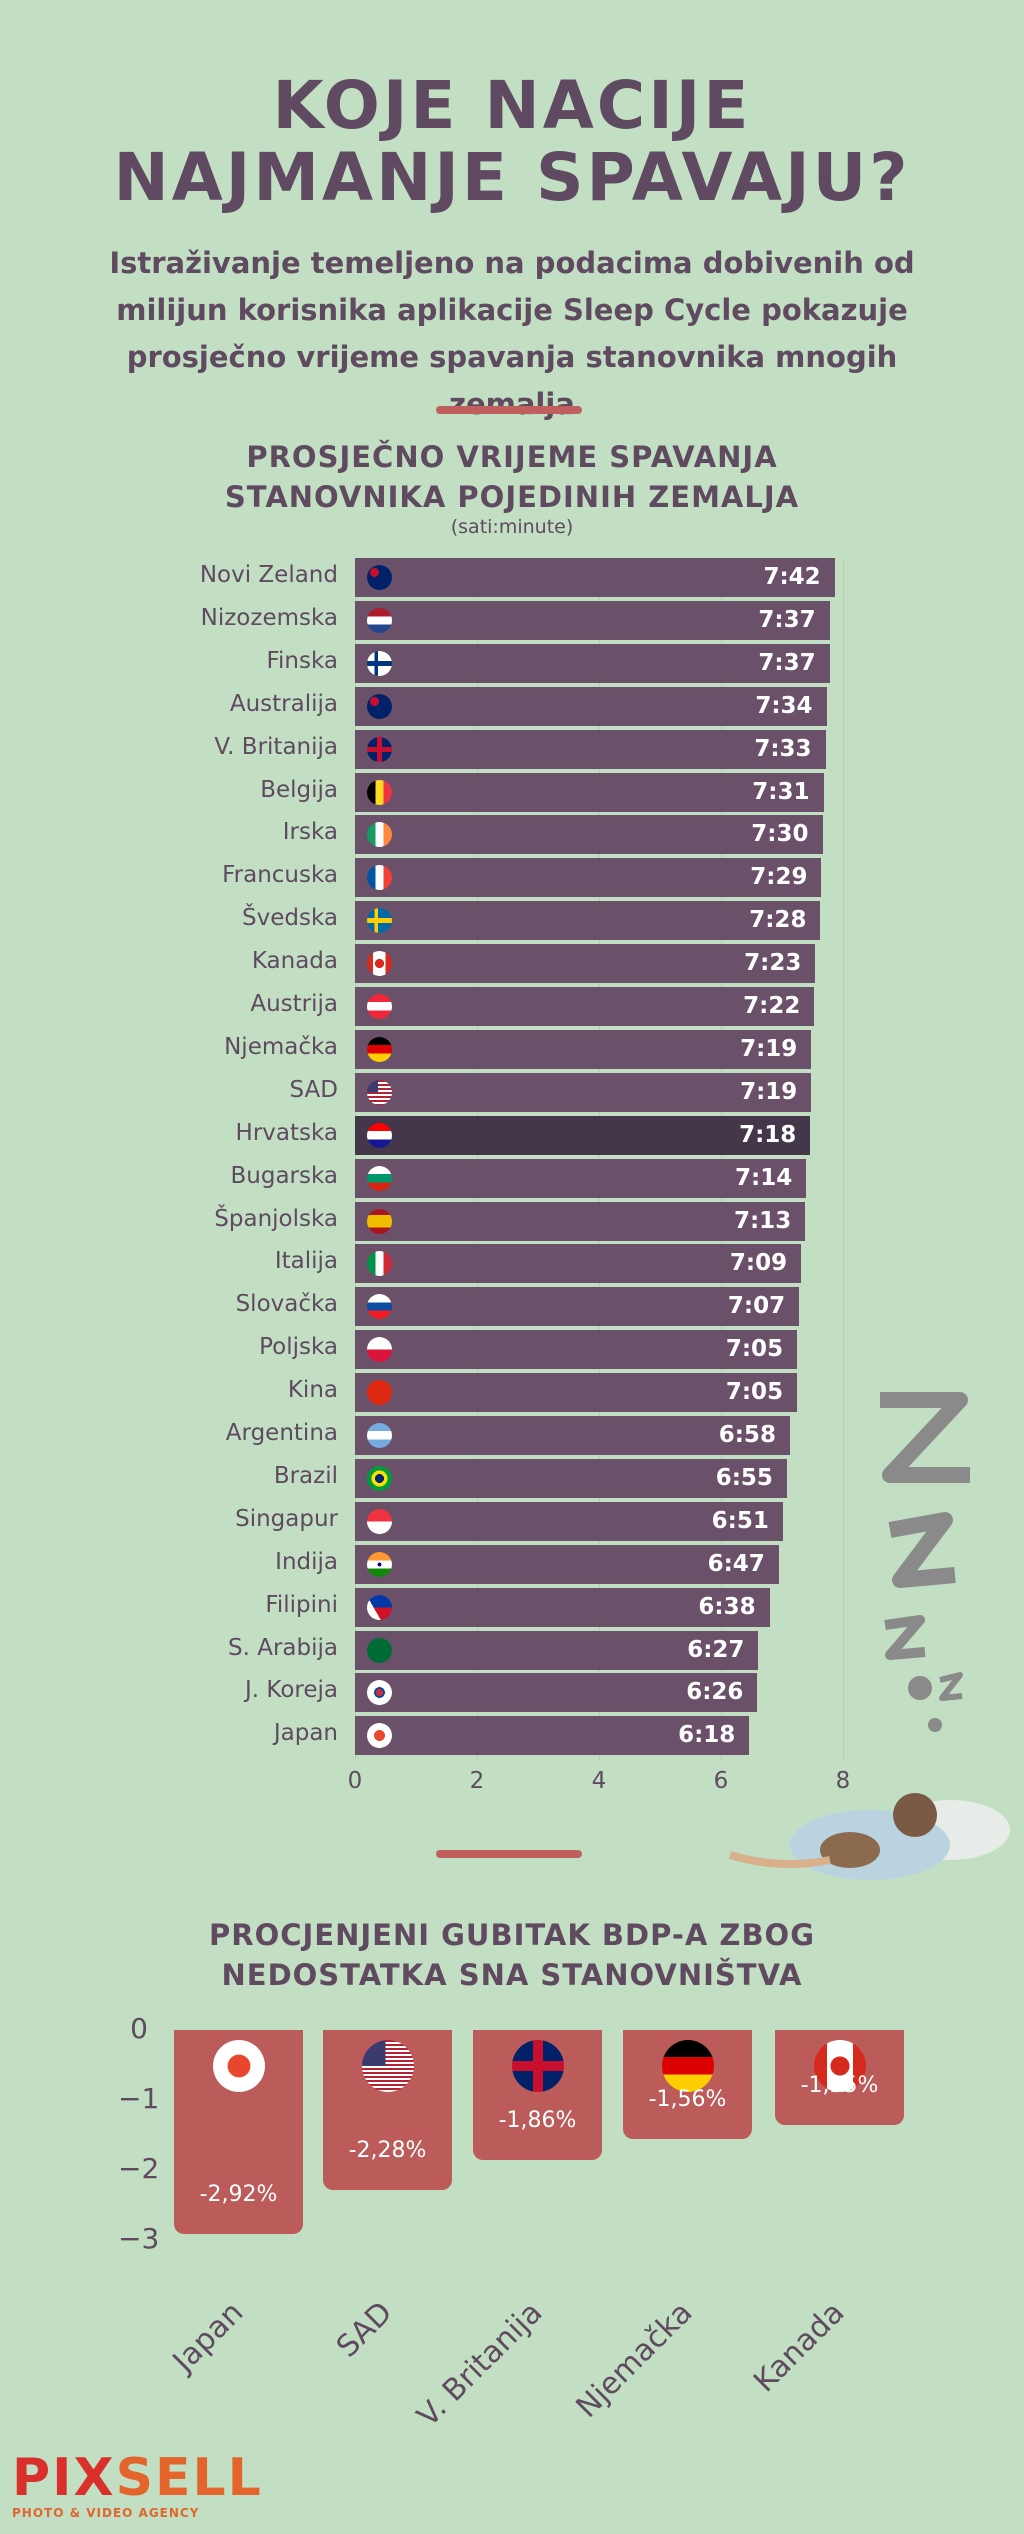  What do you see at coordinates (284, 1175) in the screenshot?
I see `country-label: Bugarska` at bounding box center [284, 1175].